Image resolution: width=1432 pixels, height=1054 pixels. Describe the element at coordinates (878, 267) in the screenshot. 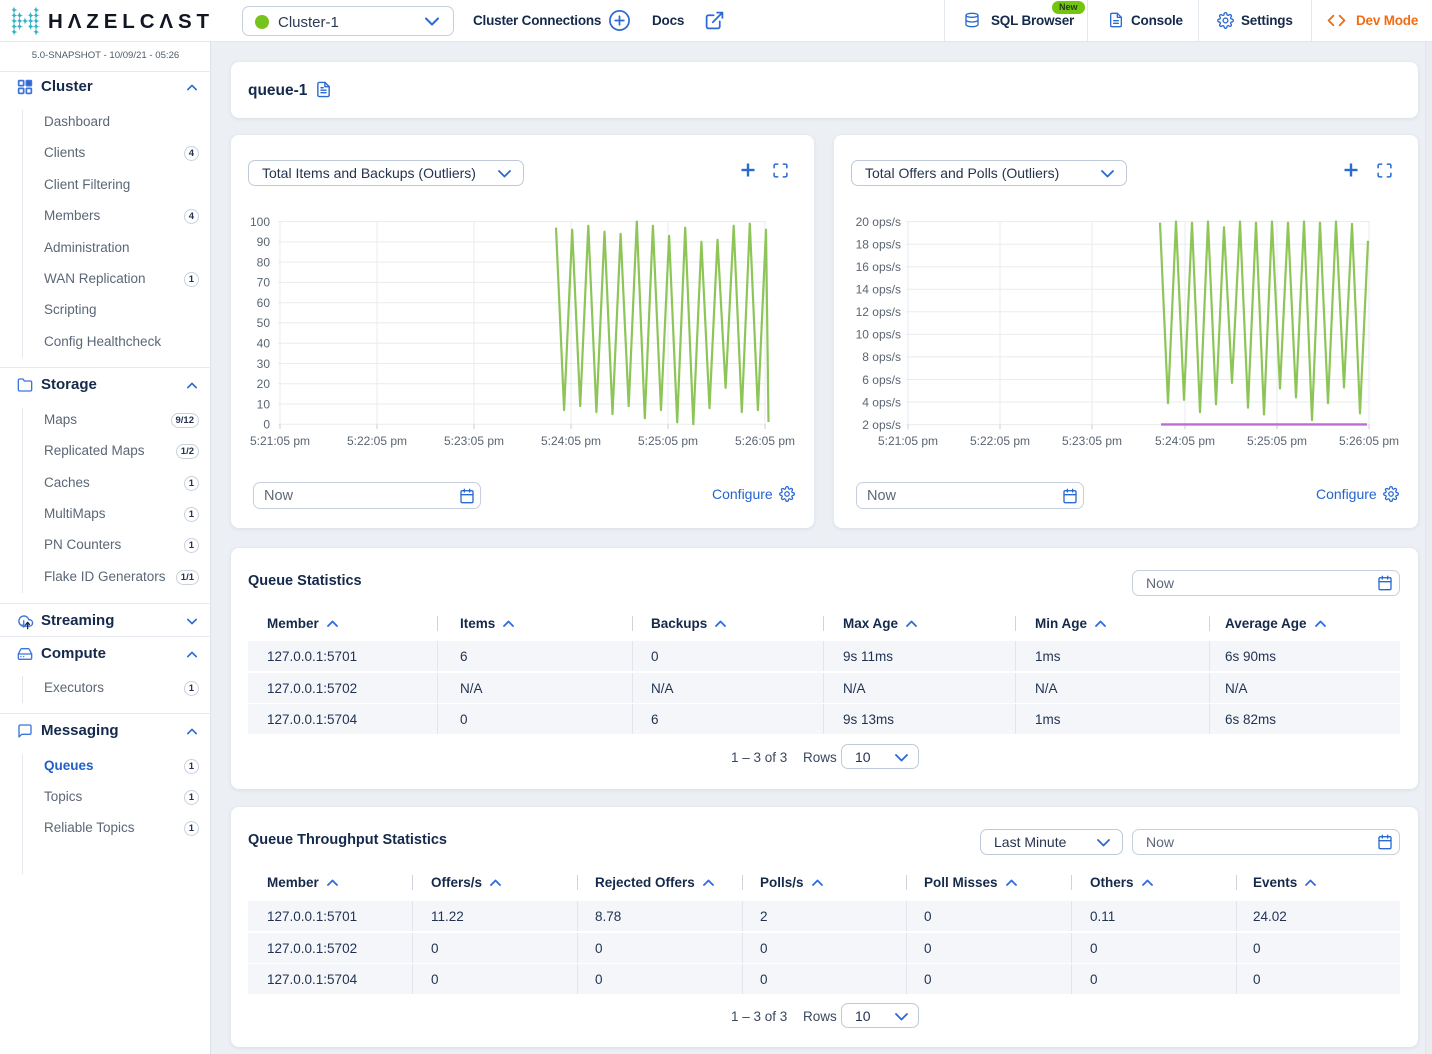

I see `svg-text: 16 ops/s` at that location.